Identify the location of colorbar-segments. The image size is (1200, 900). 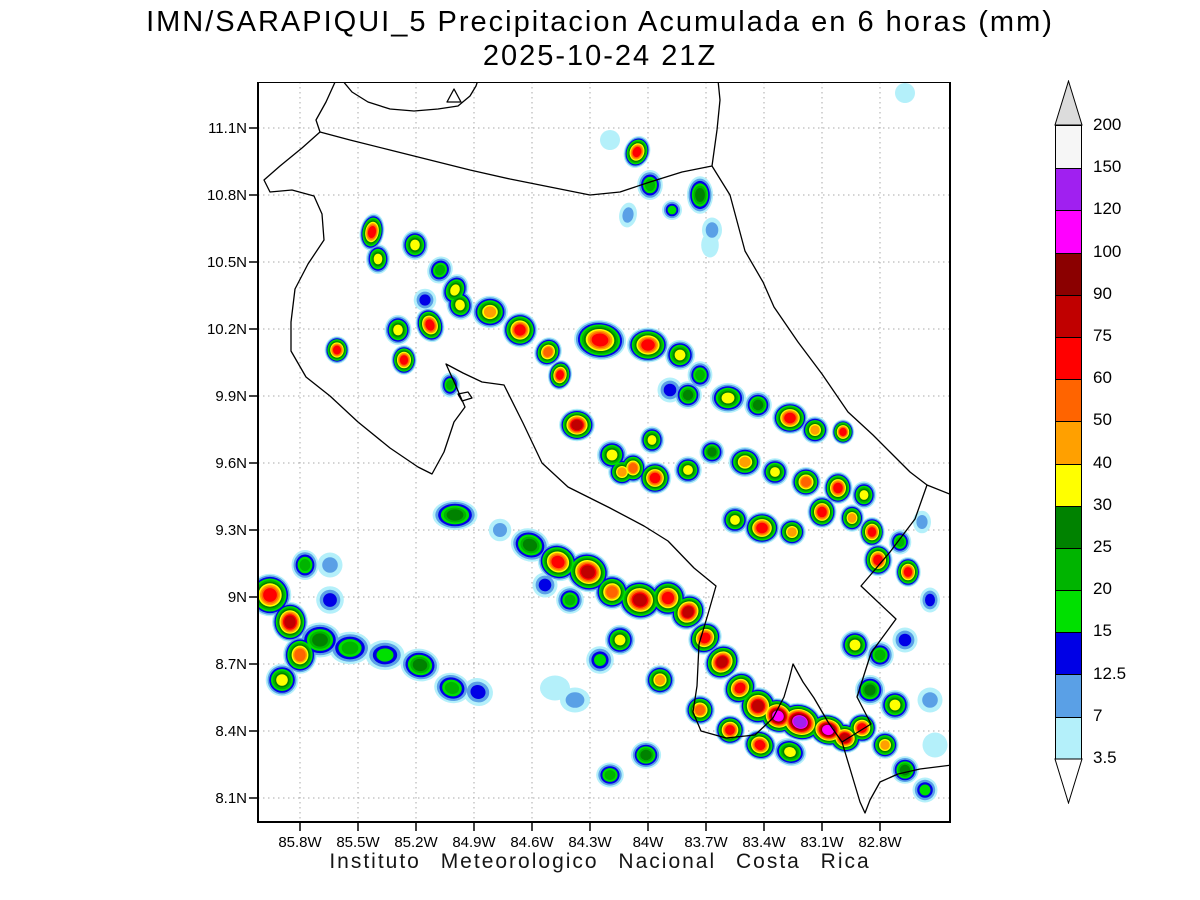
(1068, 442).